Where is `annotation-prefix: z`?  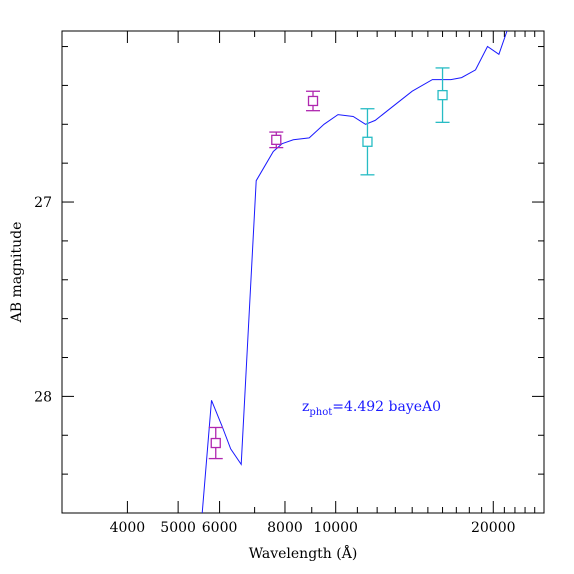
annotation-prefix: z is located at coordinates (305, 407).